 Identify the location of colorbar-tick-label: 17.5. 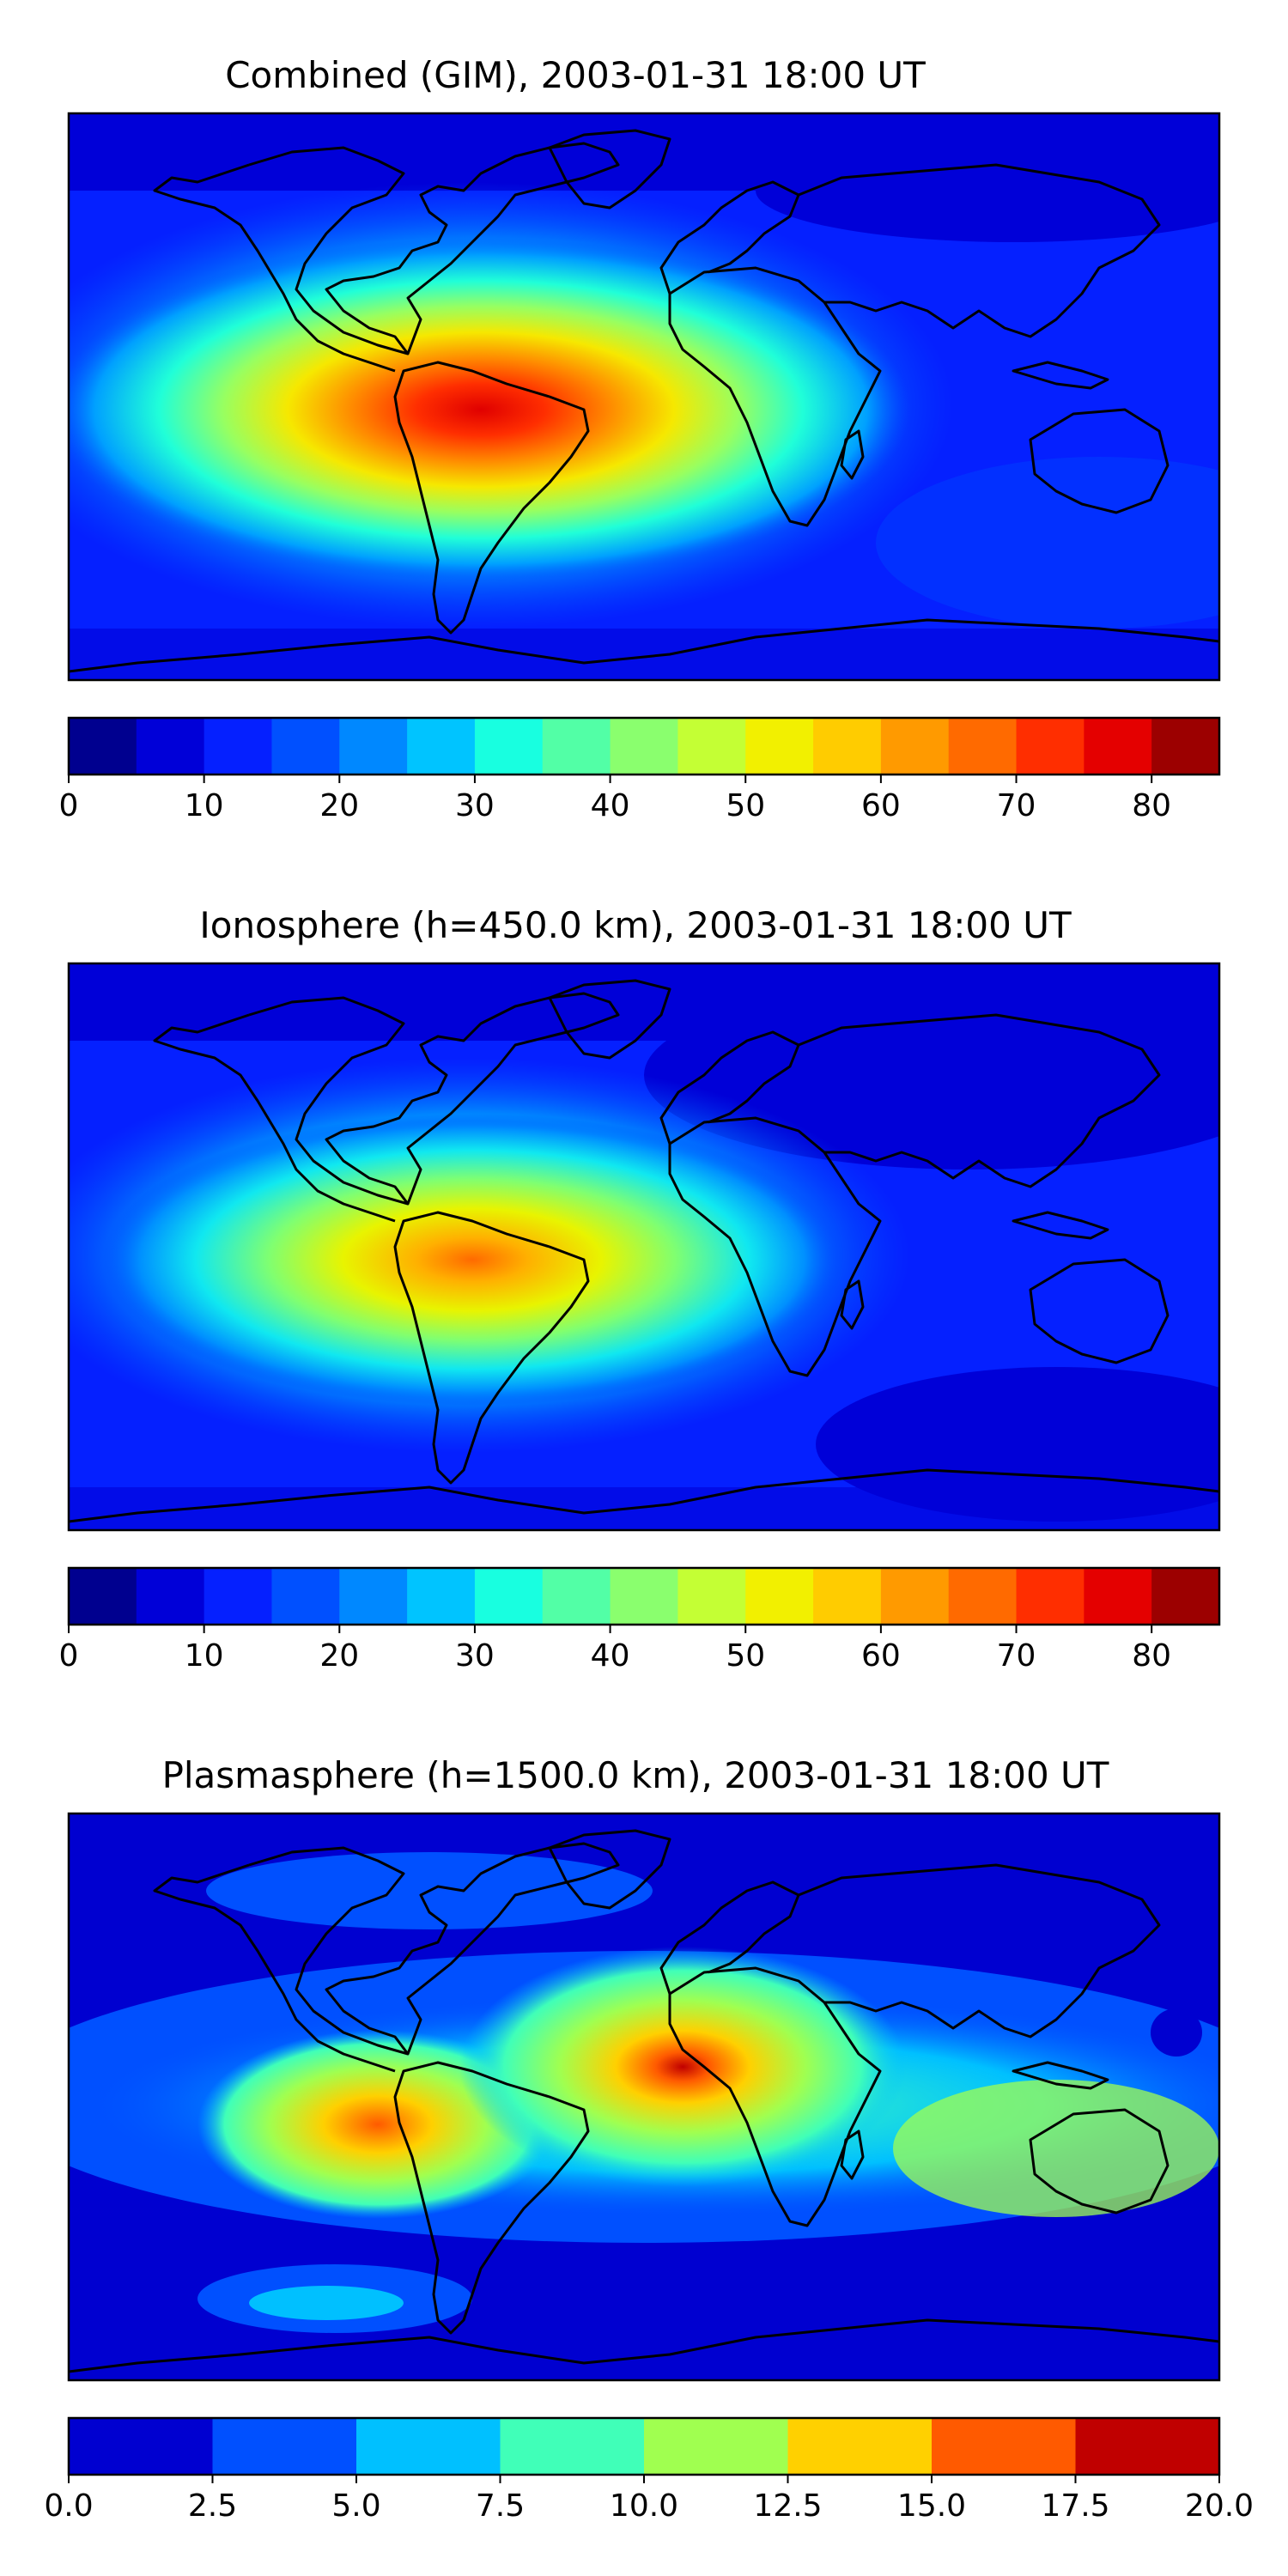
(1075, 2506).